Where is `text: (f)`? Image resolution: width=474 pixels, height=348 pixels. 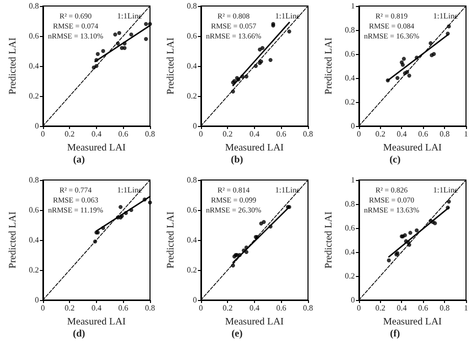 text: (f) is located at coordinates (395, 334).